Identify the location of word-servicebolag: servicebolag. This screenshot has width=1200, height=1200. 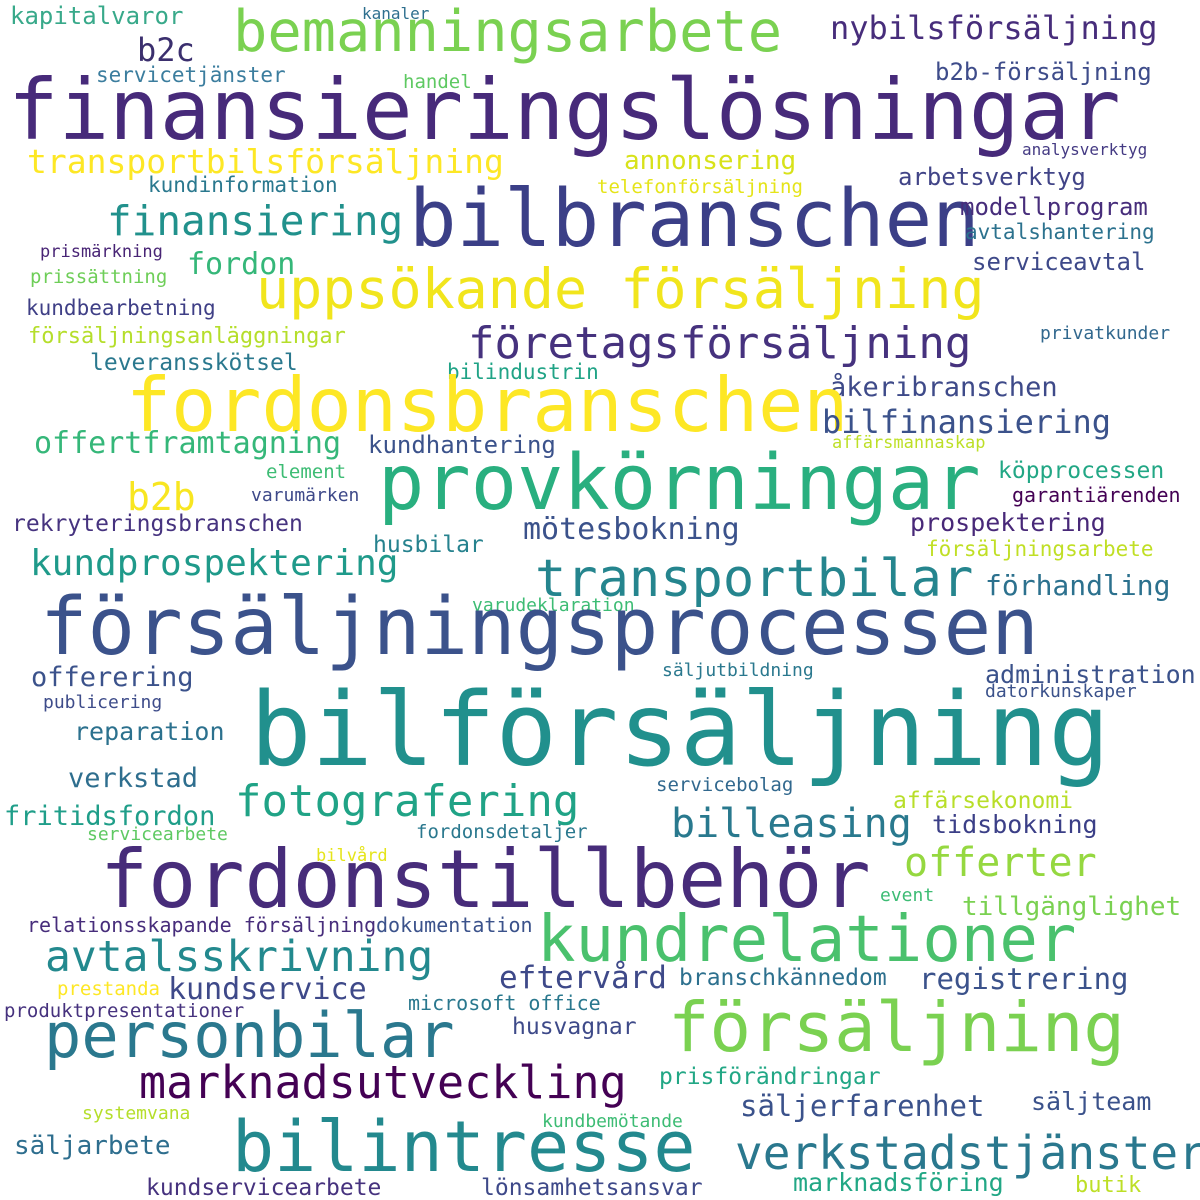
(725, 785).